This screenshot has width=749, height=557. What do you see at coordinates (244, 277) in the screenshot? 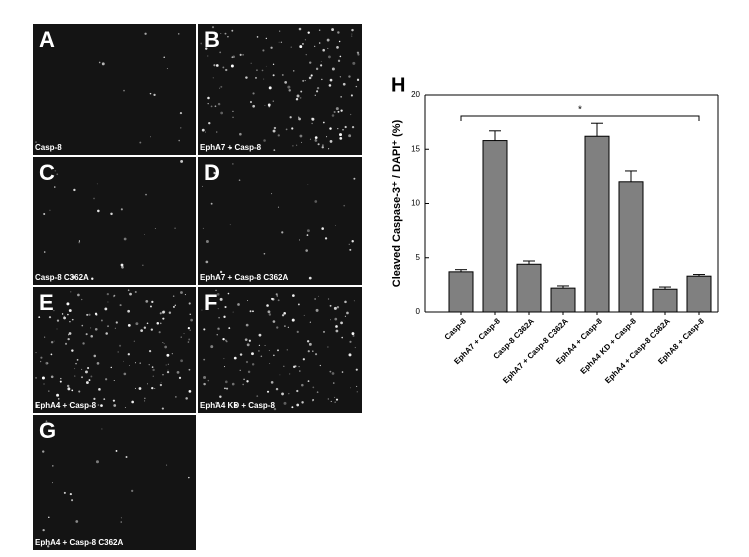
I see `panel-caption: EphA7 + Casp-8 C362A` at bounding box center [244, 277].